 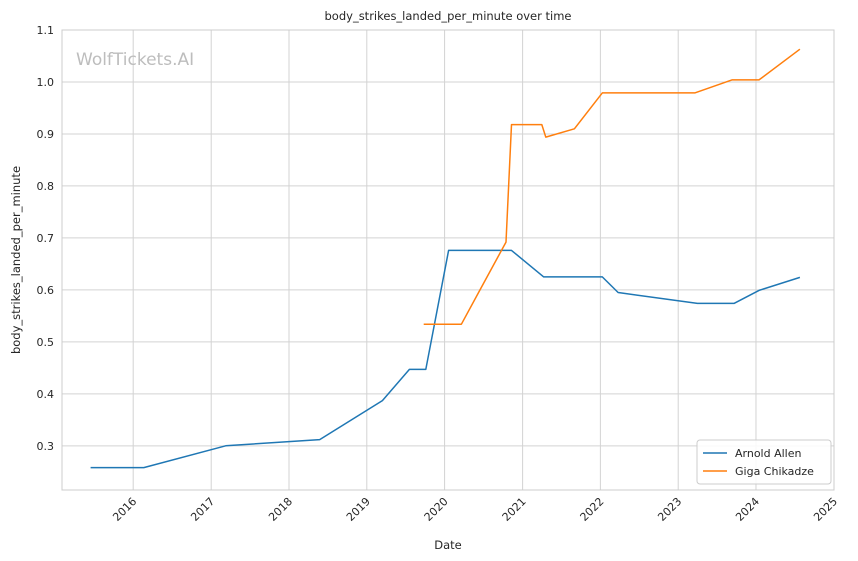 What do you see at coordinates (514, 509) in the screenshot?
I see `x-tick-label: 2021` at bounding box center [514, 509].